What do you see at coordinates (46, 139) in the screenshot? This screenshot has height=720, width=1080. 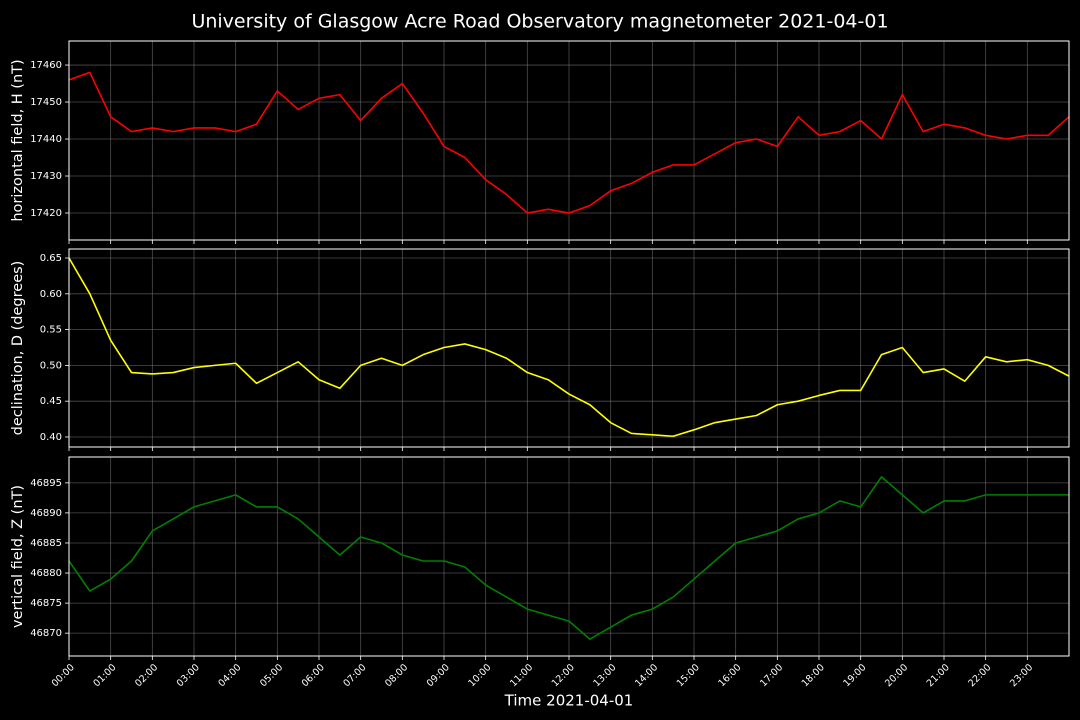 I see `y-tick-label: 17440` at bounding box center [46, 139].